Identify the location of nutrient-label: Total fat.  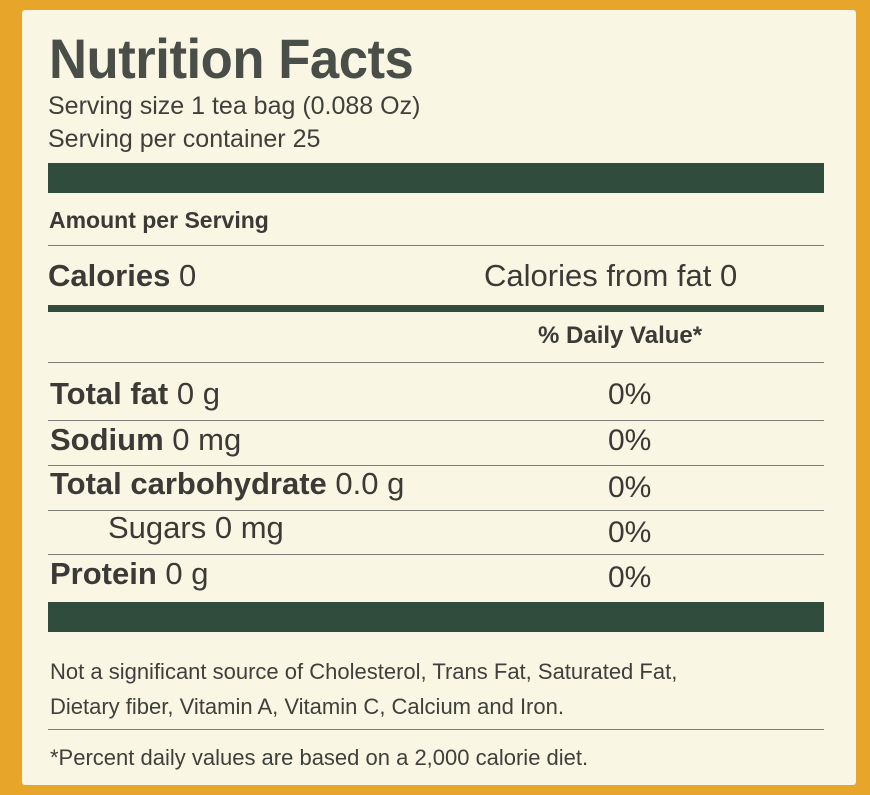
(109, 393).